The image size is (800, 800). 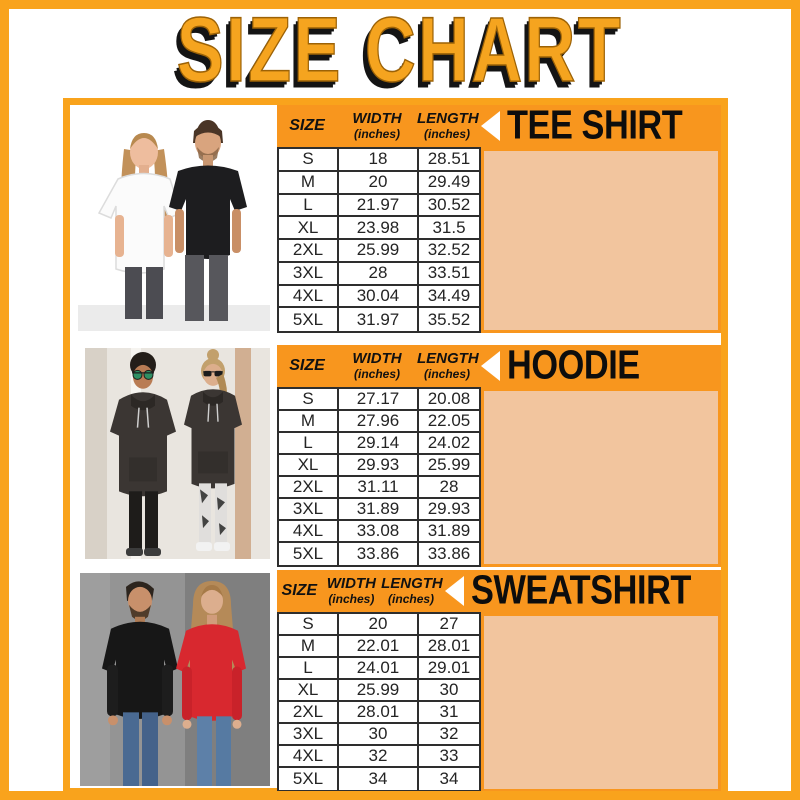 I want to click on width-cell: 18, so click(x=379, y=160).